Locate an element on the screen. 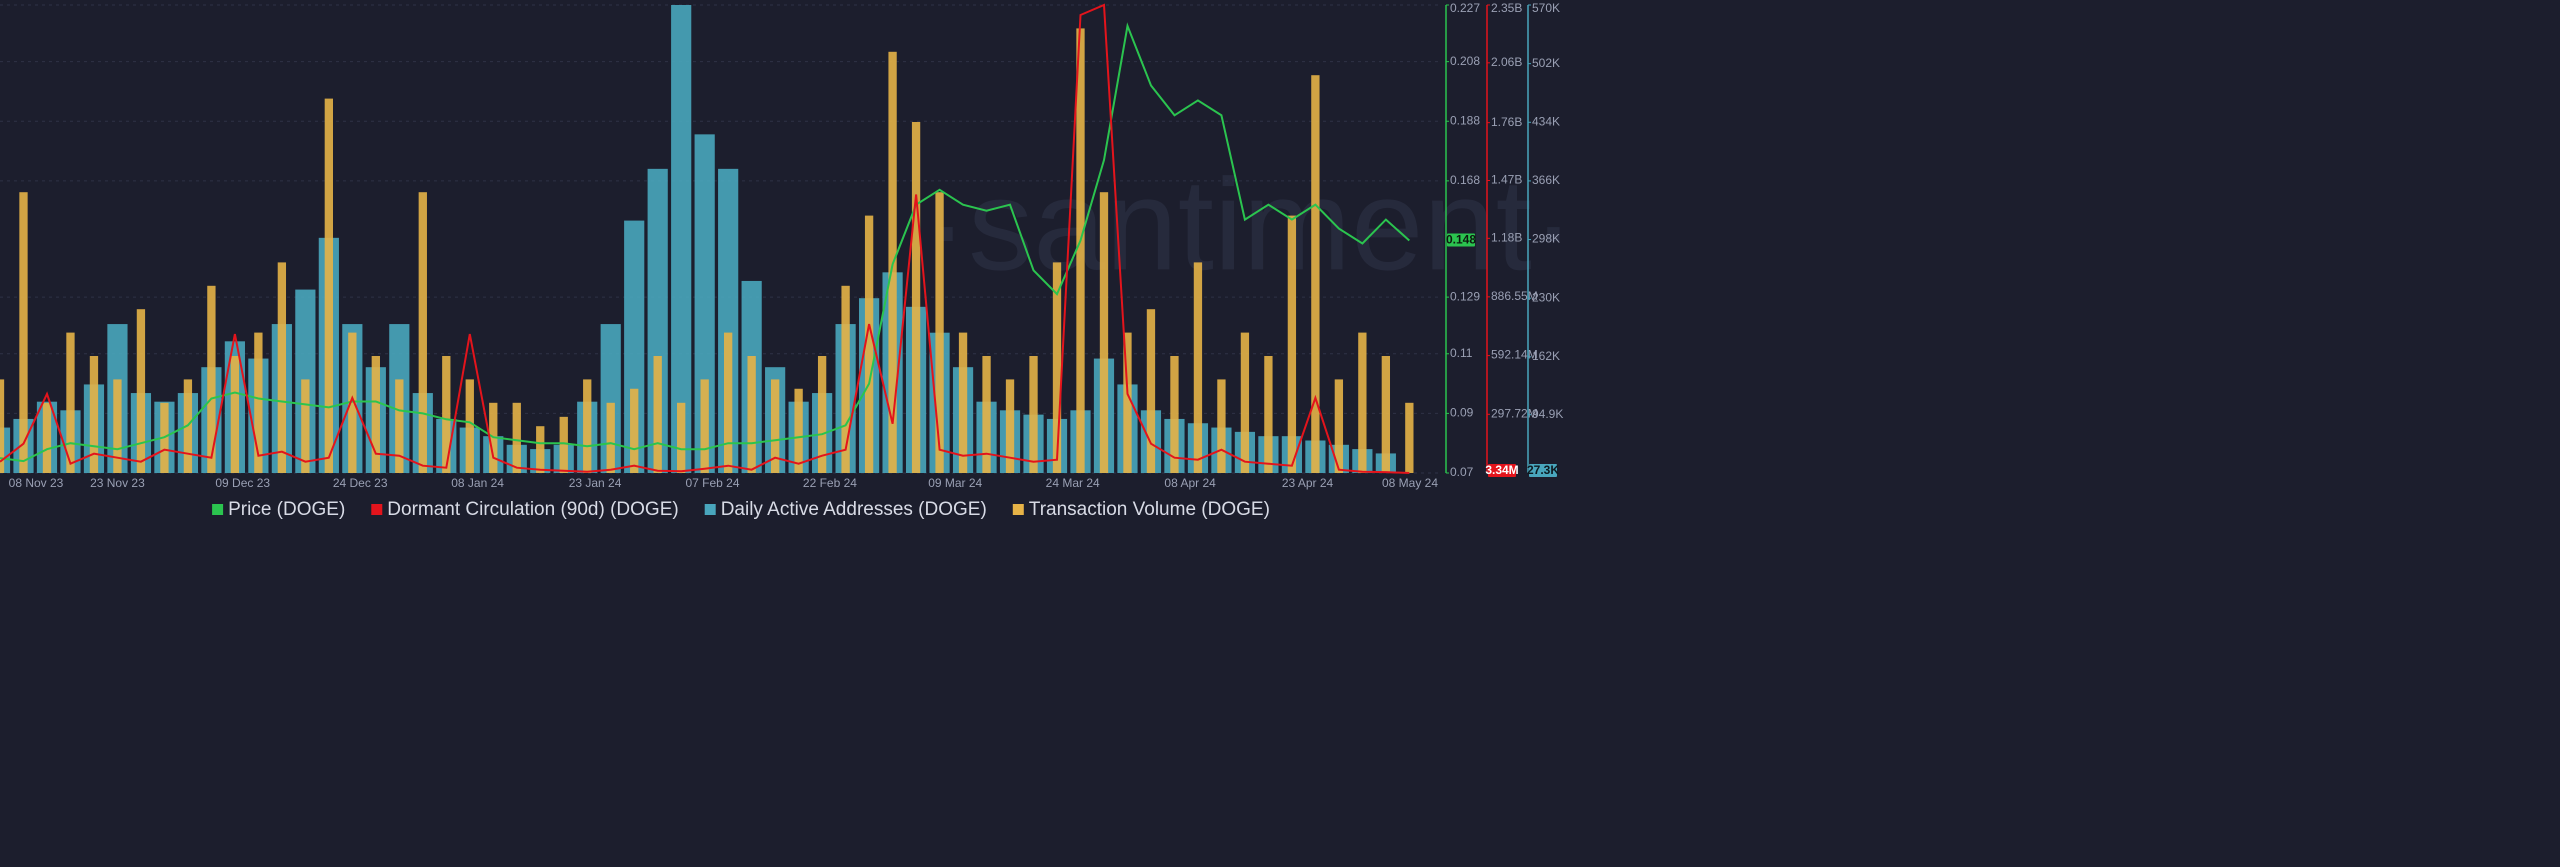 The height and width of the screenshot is (867, 2560). value-badge-label: 27.3K is located at coordinates (1543, 470).